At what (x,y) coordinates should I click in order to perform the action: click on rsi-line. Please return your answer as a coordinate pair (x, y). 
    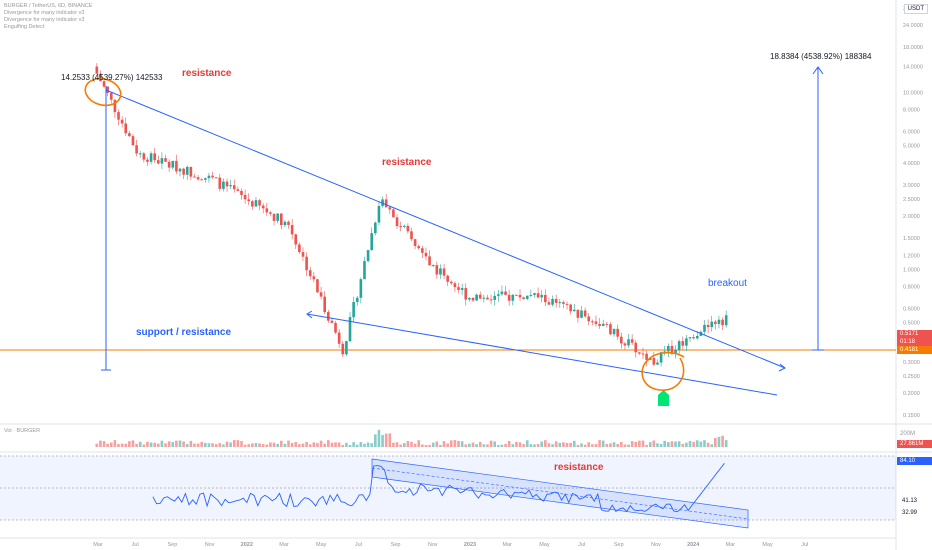
    Looking at the image, I should click on (438, 488).